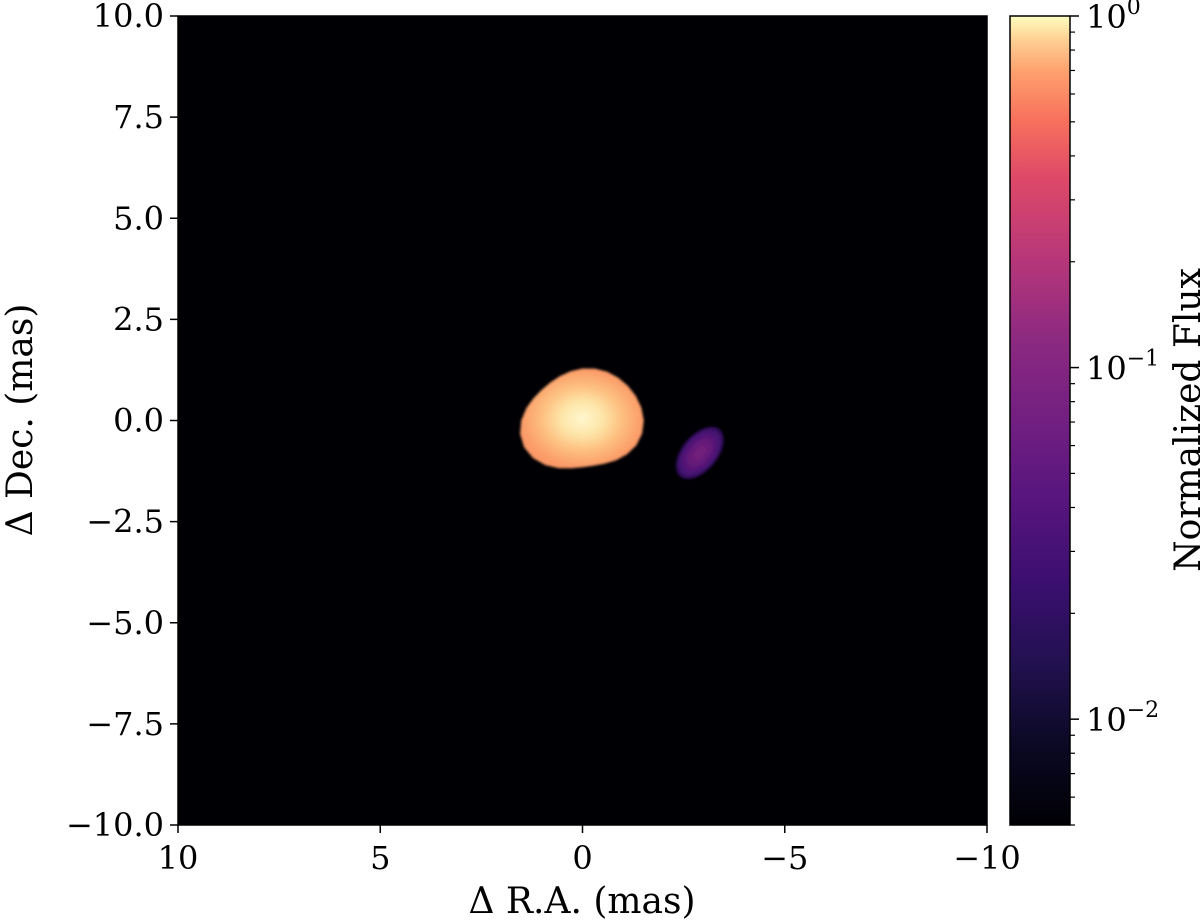 The image size is (1200, 923). What do you see at coordinates (784, 858) in the screenshot?
I see `x-tick-label: −5` at bounding box center [784, 858].